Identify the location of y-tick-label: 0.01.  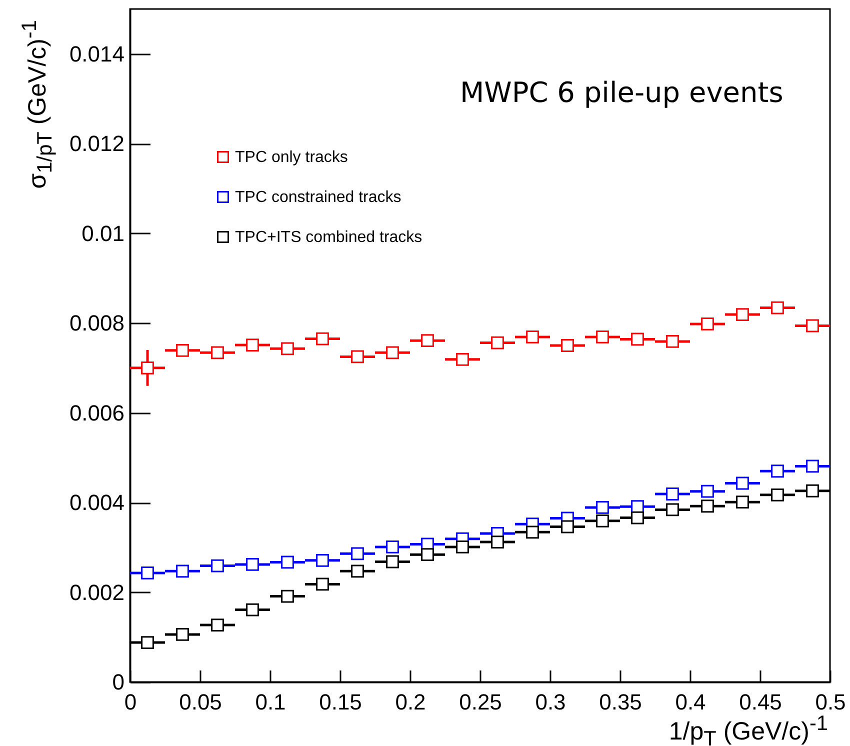
(103, 233).